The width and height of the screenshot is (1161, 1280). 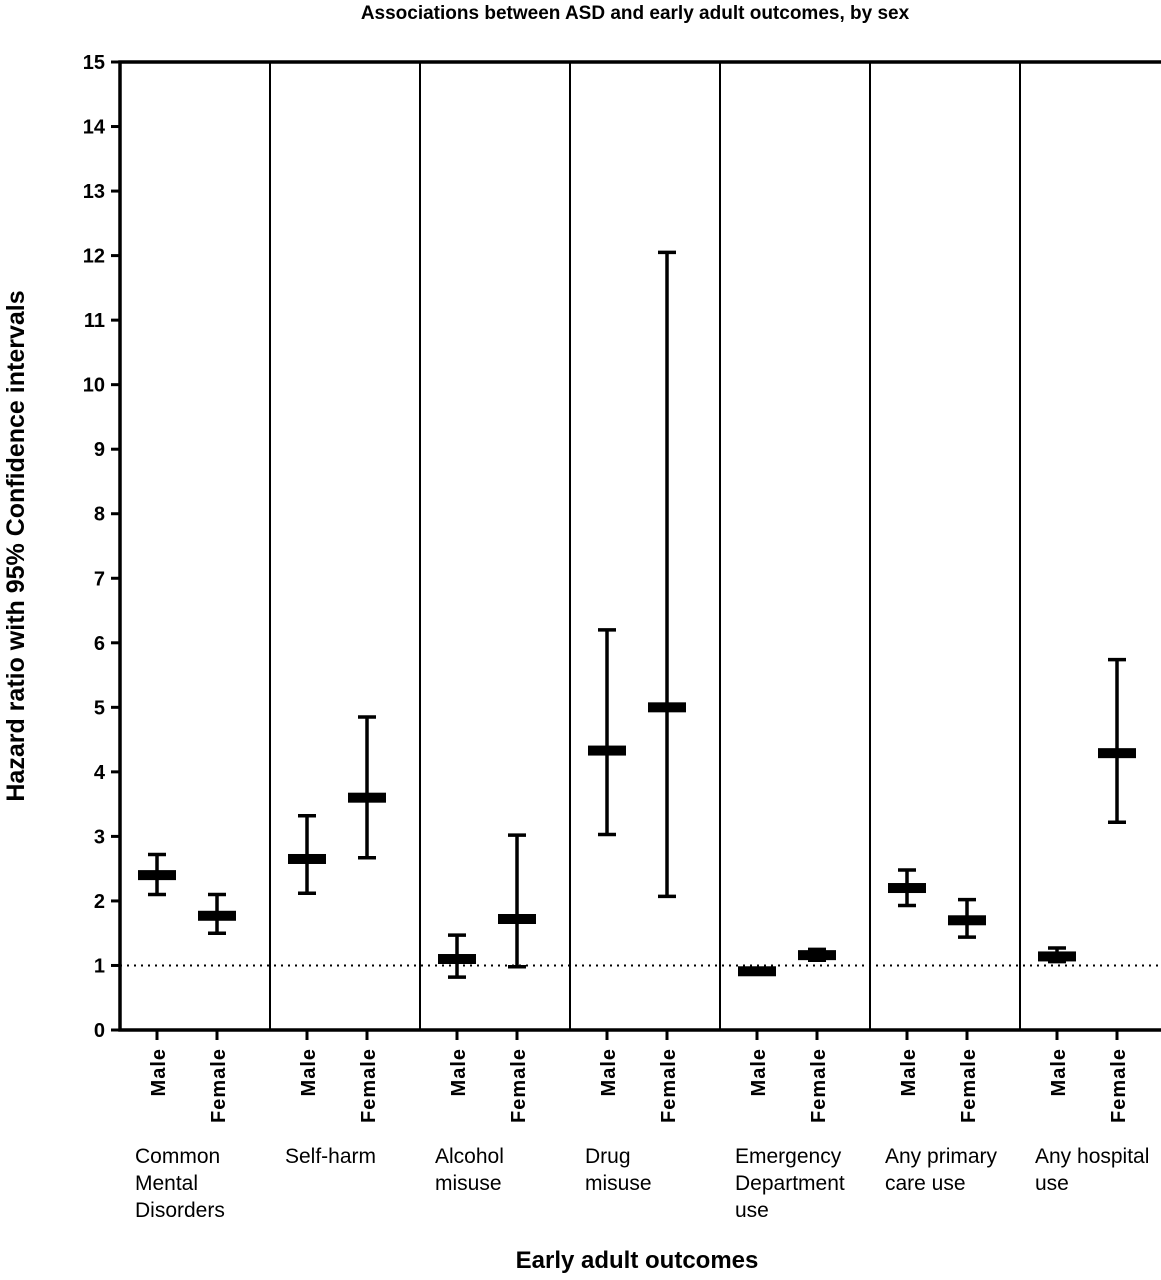 What do you see at coordinates (941, 1156) in the screenshot?
I see `group-label-line: Any primary` at bounding box center [941, 1156].